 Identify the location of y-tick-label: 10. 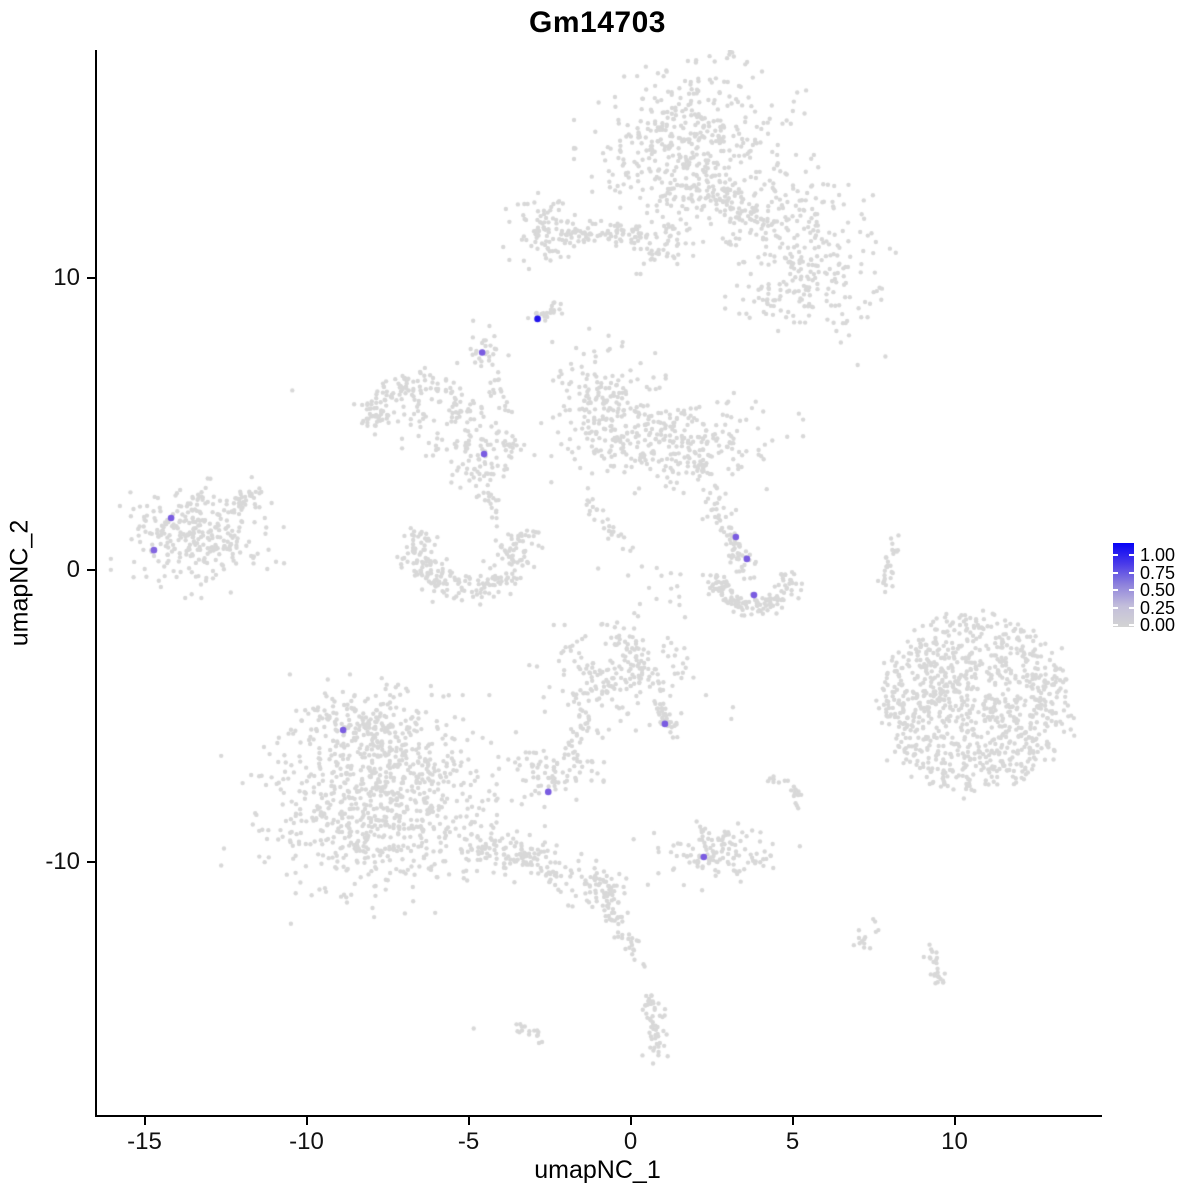
(66, 277).